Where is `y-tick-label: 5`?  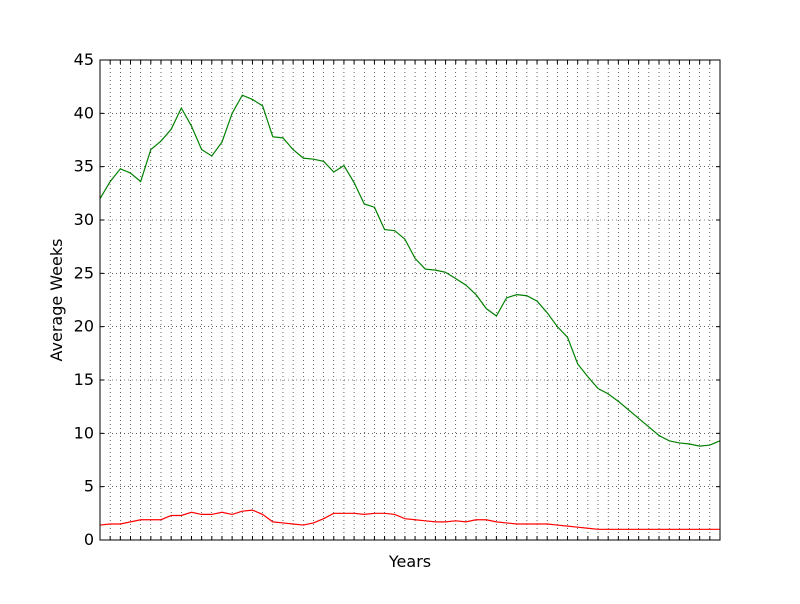
y-tick-label: 5 is located at coordinates (89, 486).